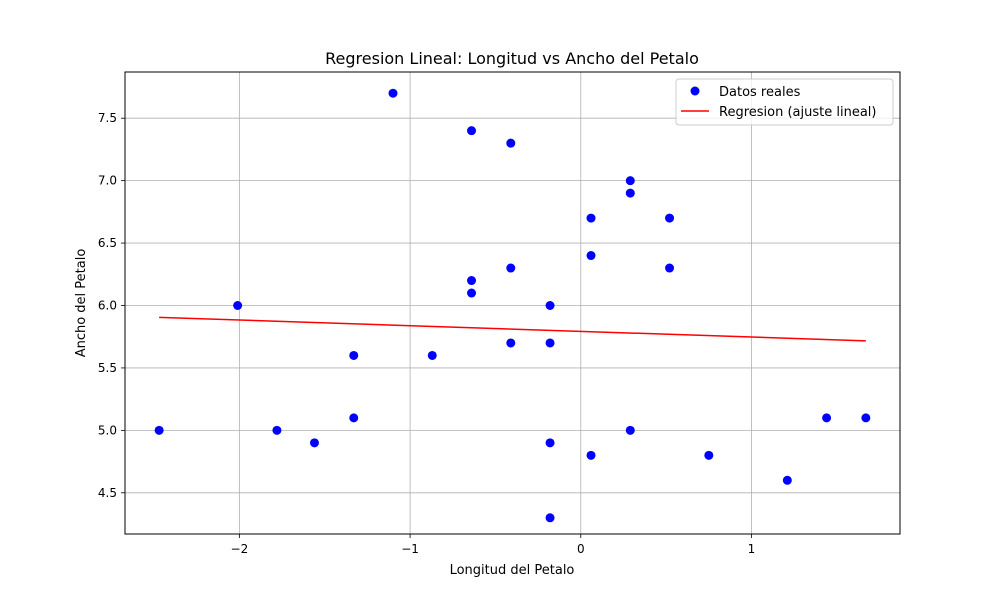 This screenshot has height=605, width=1000. Describe the element at coordinates (81, 303) in the screenshot. I see `y-axis-label: Ancho del Petalo` at that location.